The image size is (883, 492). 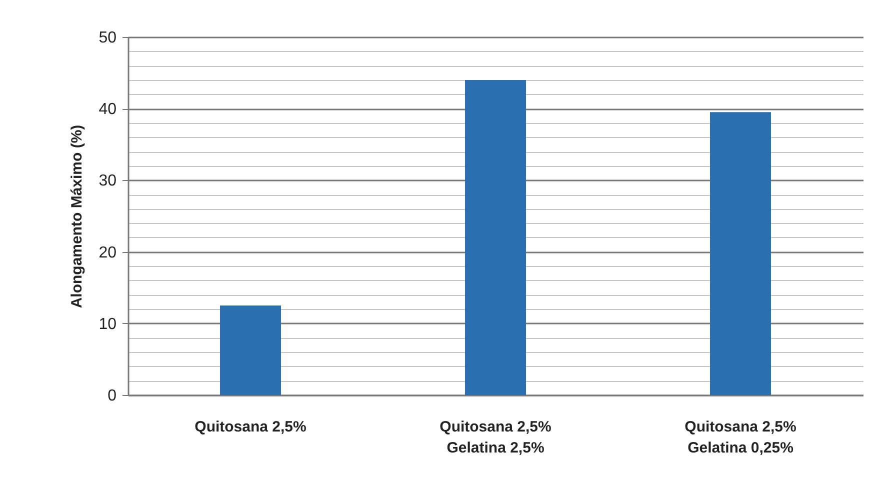 What do you see at coordinates (107, 253) in the screenshot?
I see `y-tick-label: 20` at bounding box center [107, 253].